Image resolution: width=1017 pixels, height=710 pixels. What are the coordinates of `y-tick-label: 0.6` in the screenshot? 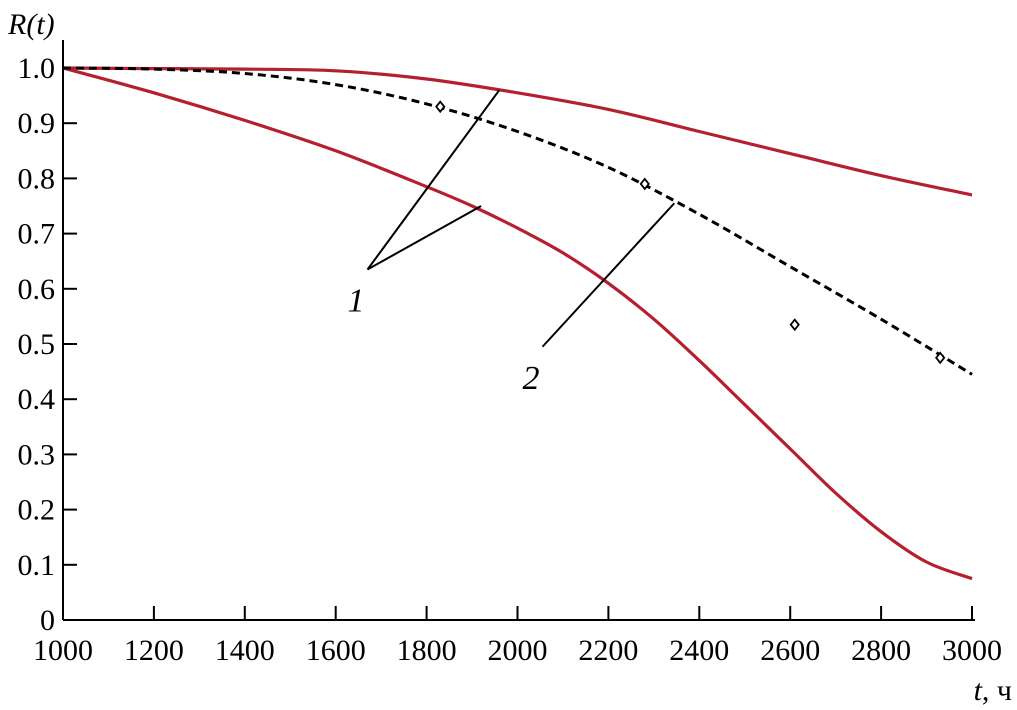 It's located at (37, 289).